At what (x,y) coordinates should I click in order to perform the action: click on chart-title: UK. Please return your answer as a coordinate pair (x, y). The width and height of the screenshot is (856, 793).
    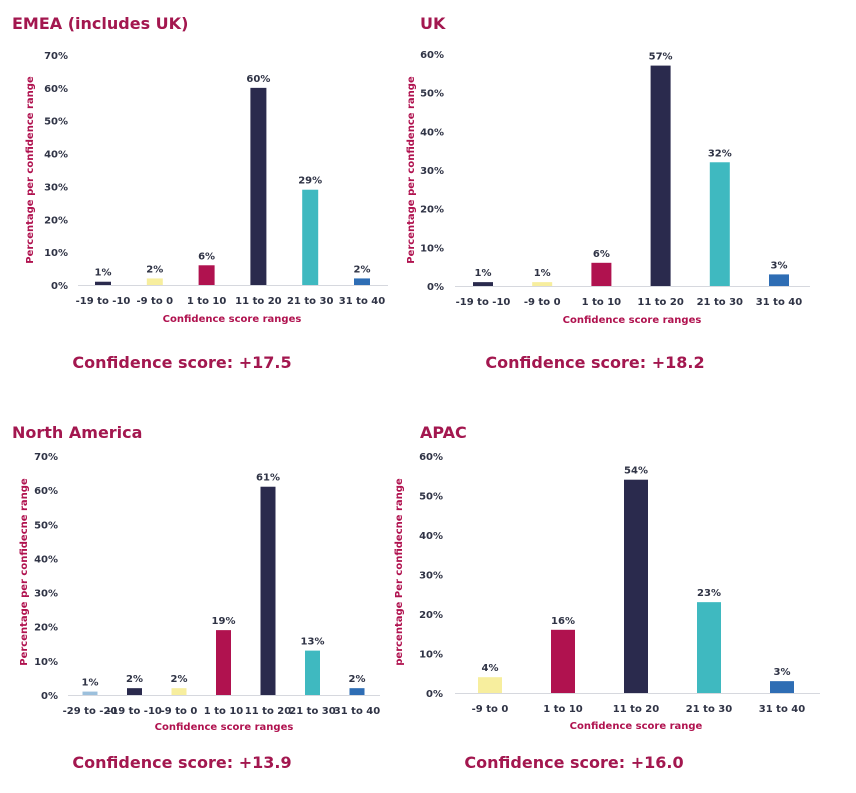
    Looking at the image, I should click on (433, 23).